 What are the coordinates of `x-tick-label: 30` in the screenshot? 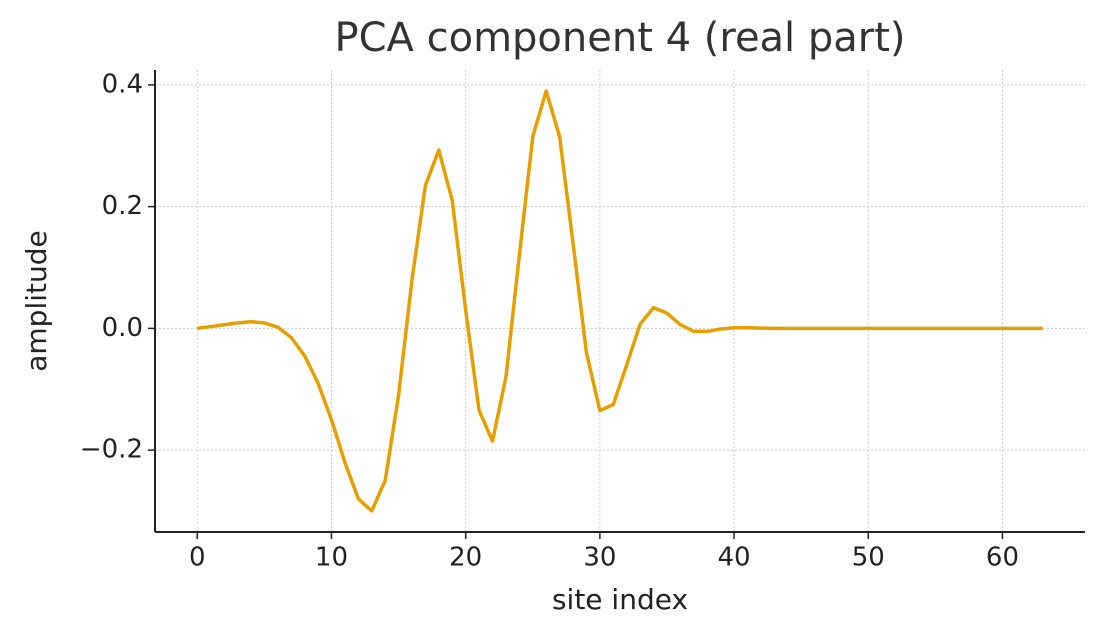 It's located at (599, 558).